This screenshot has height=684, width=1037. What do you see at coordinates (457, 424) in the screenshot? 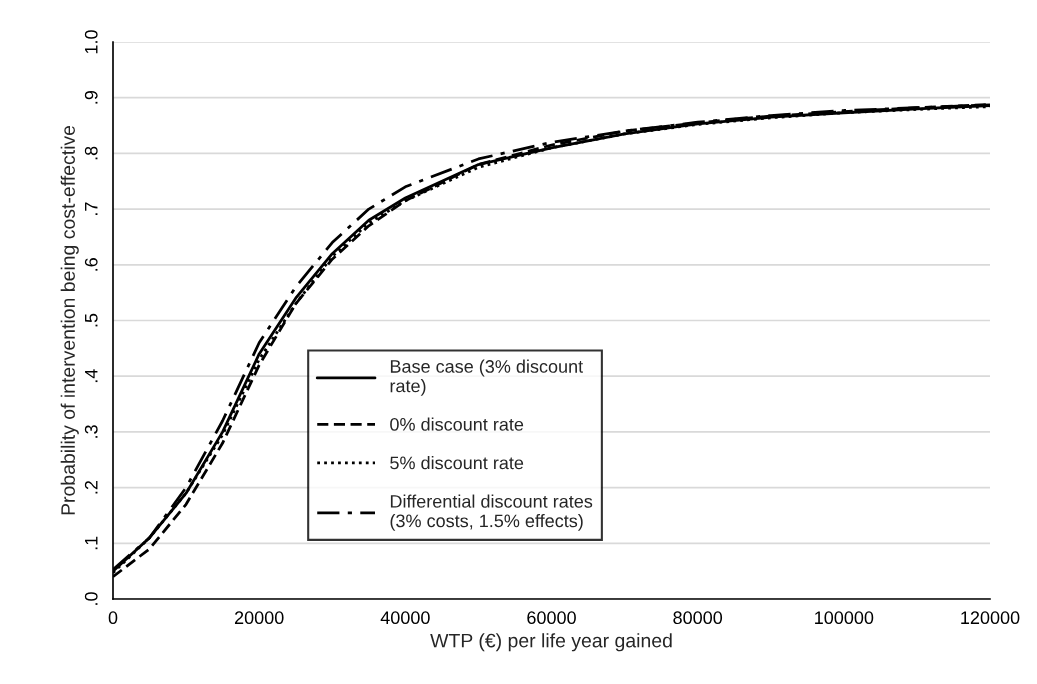
I see `legend-label: 0% discount rate` at bounding box center [457, 424].